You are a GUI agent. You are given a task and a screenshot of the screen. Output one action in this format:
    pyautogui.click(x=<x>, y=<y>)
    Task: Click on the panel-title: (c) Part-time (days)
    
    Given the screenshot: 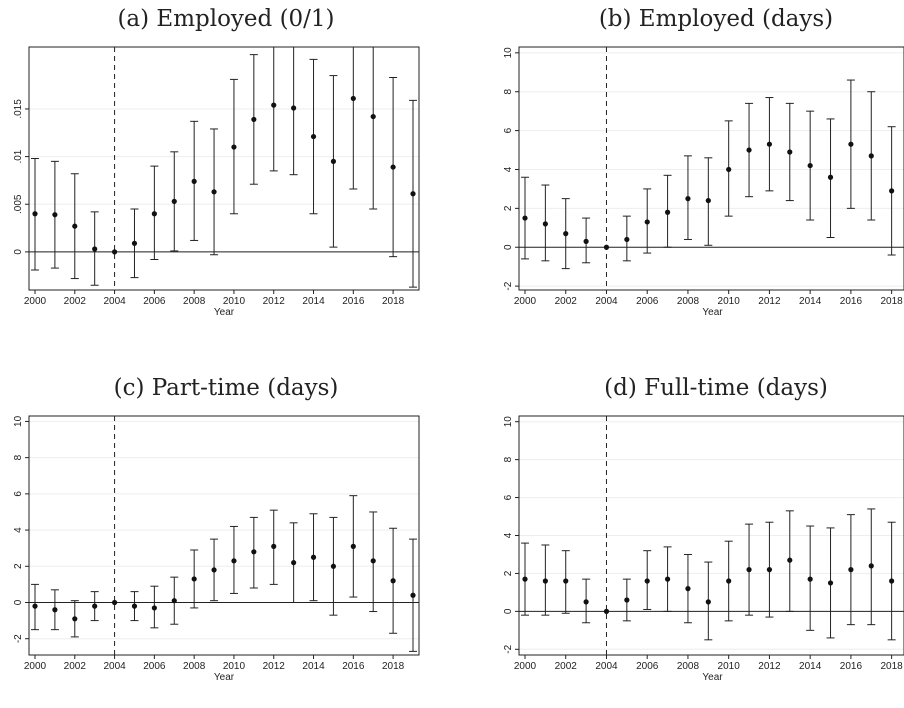 What is the action you would take?
    pyautogui.click(x=226, y=388)
    